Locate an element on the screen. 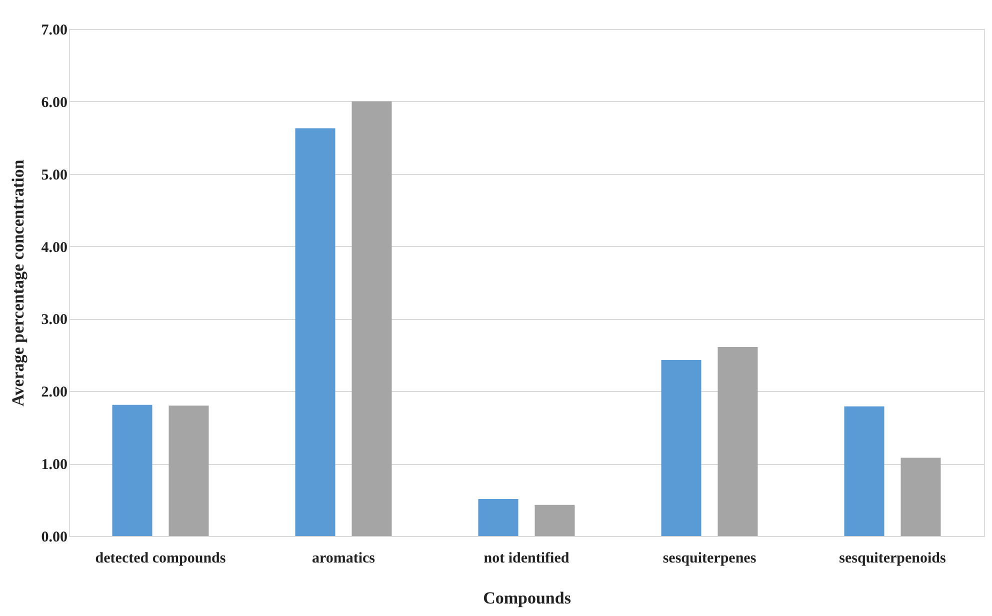  y-tick-label: 3.00 is located at coordinates (54, 320).